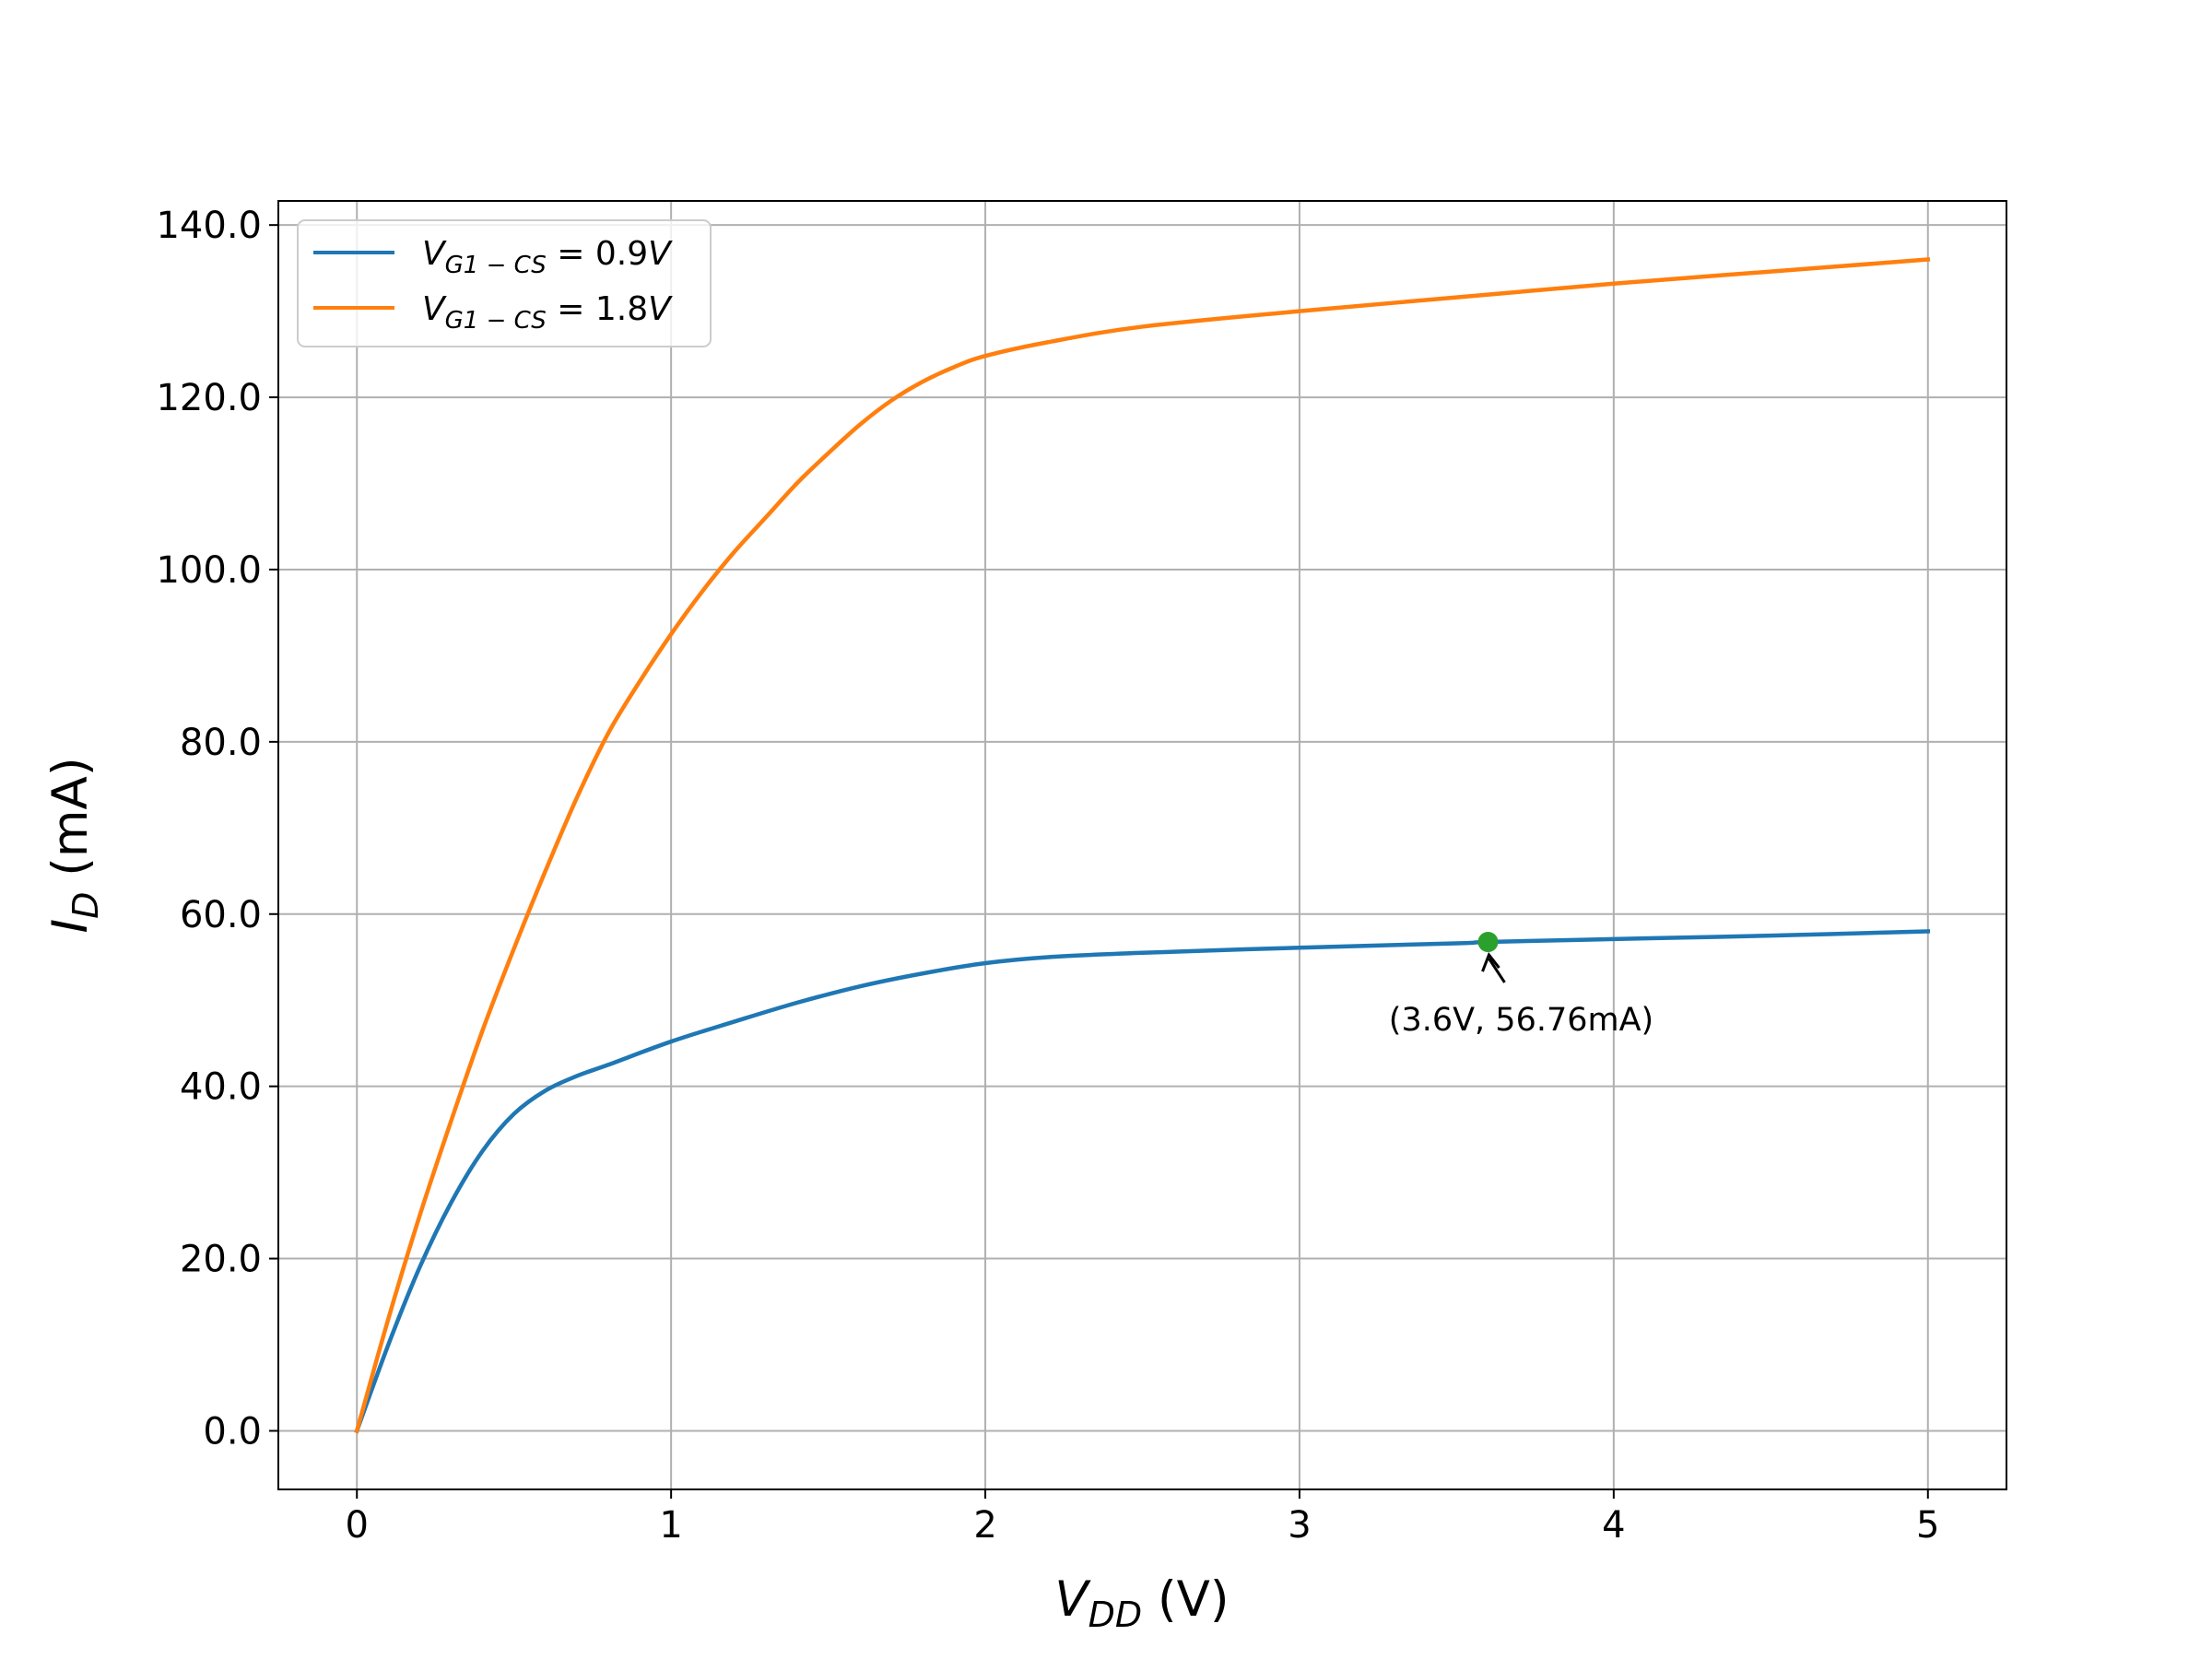 The height and width of the screenshot is (1659, 2212). What do you see at coordinates (221, 743) in the screenshot?
I see `y-tick-label: 80.0` at bounding box center [221, 743].